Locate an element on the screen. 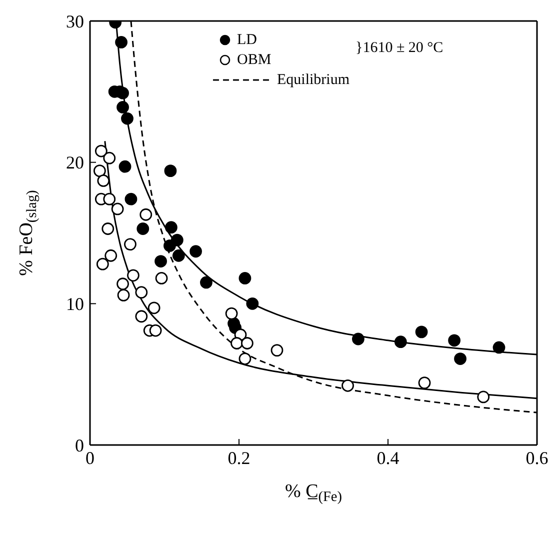  y-tick-label: 0 is located at coordinates (79, 445).